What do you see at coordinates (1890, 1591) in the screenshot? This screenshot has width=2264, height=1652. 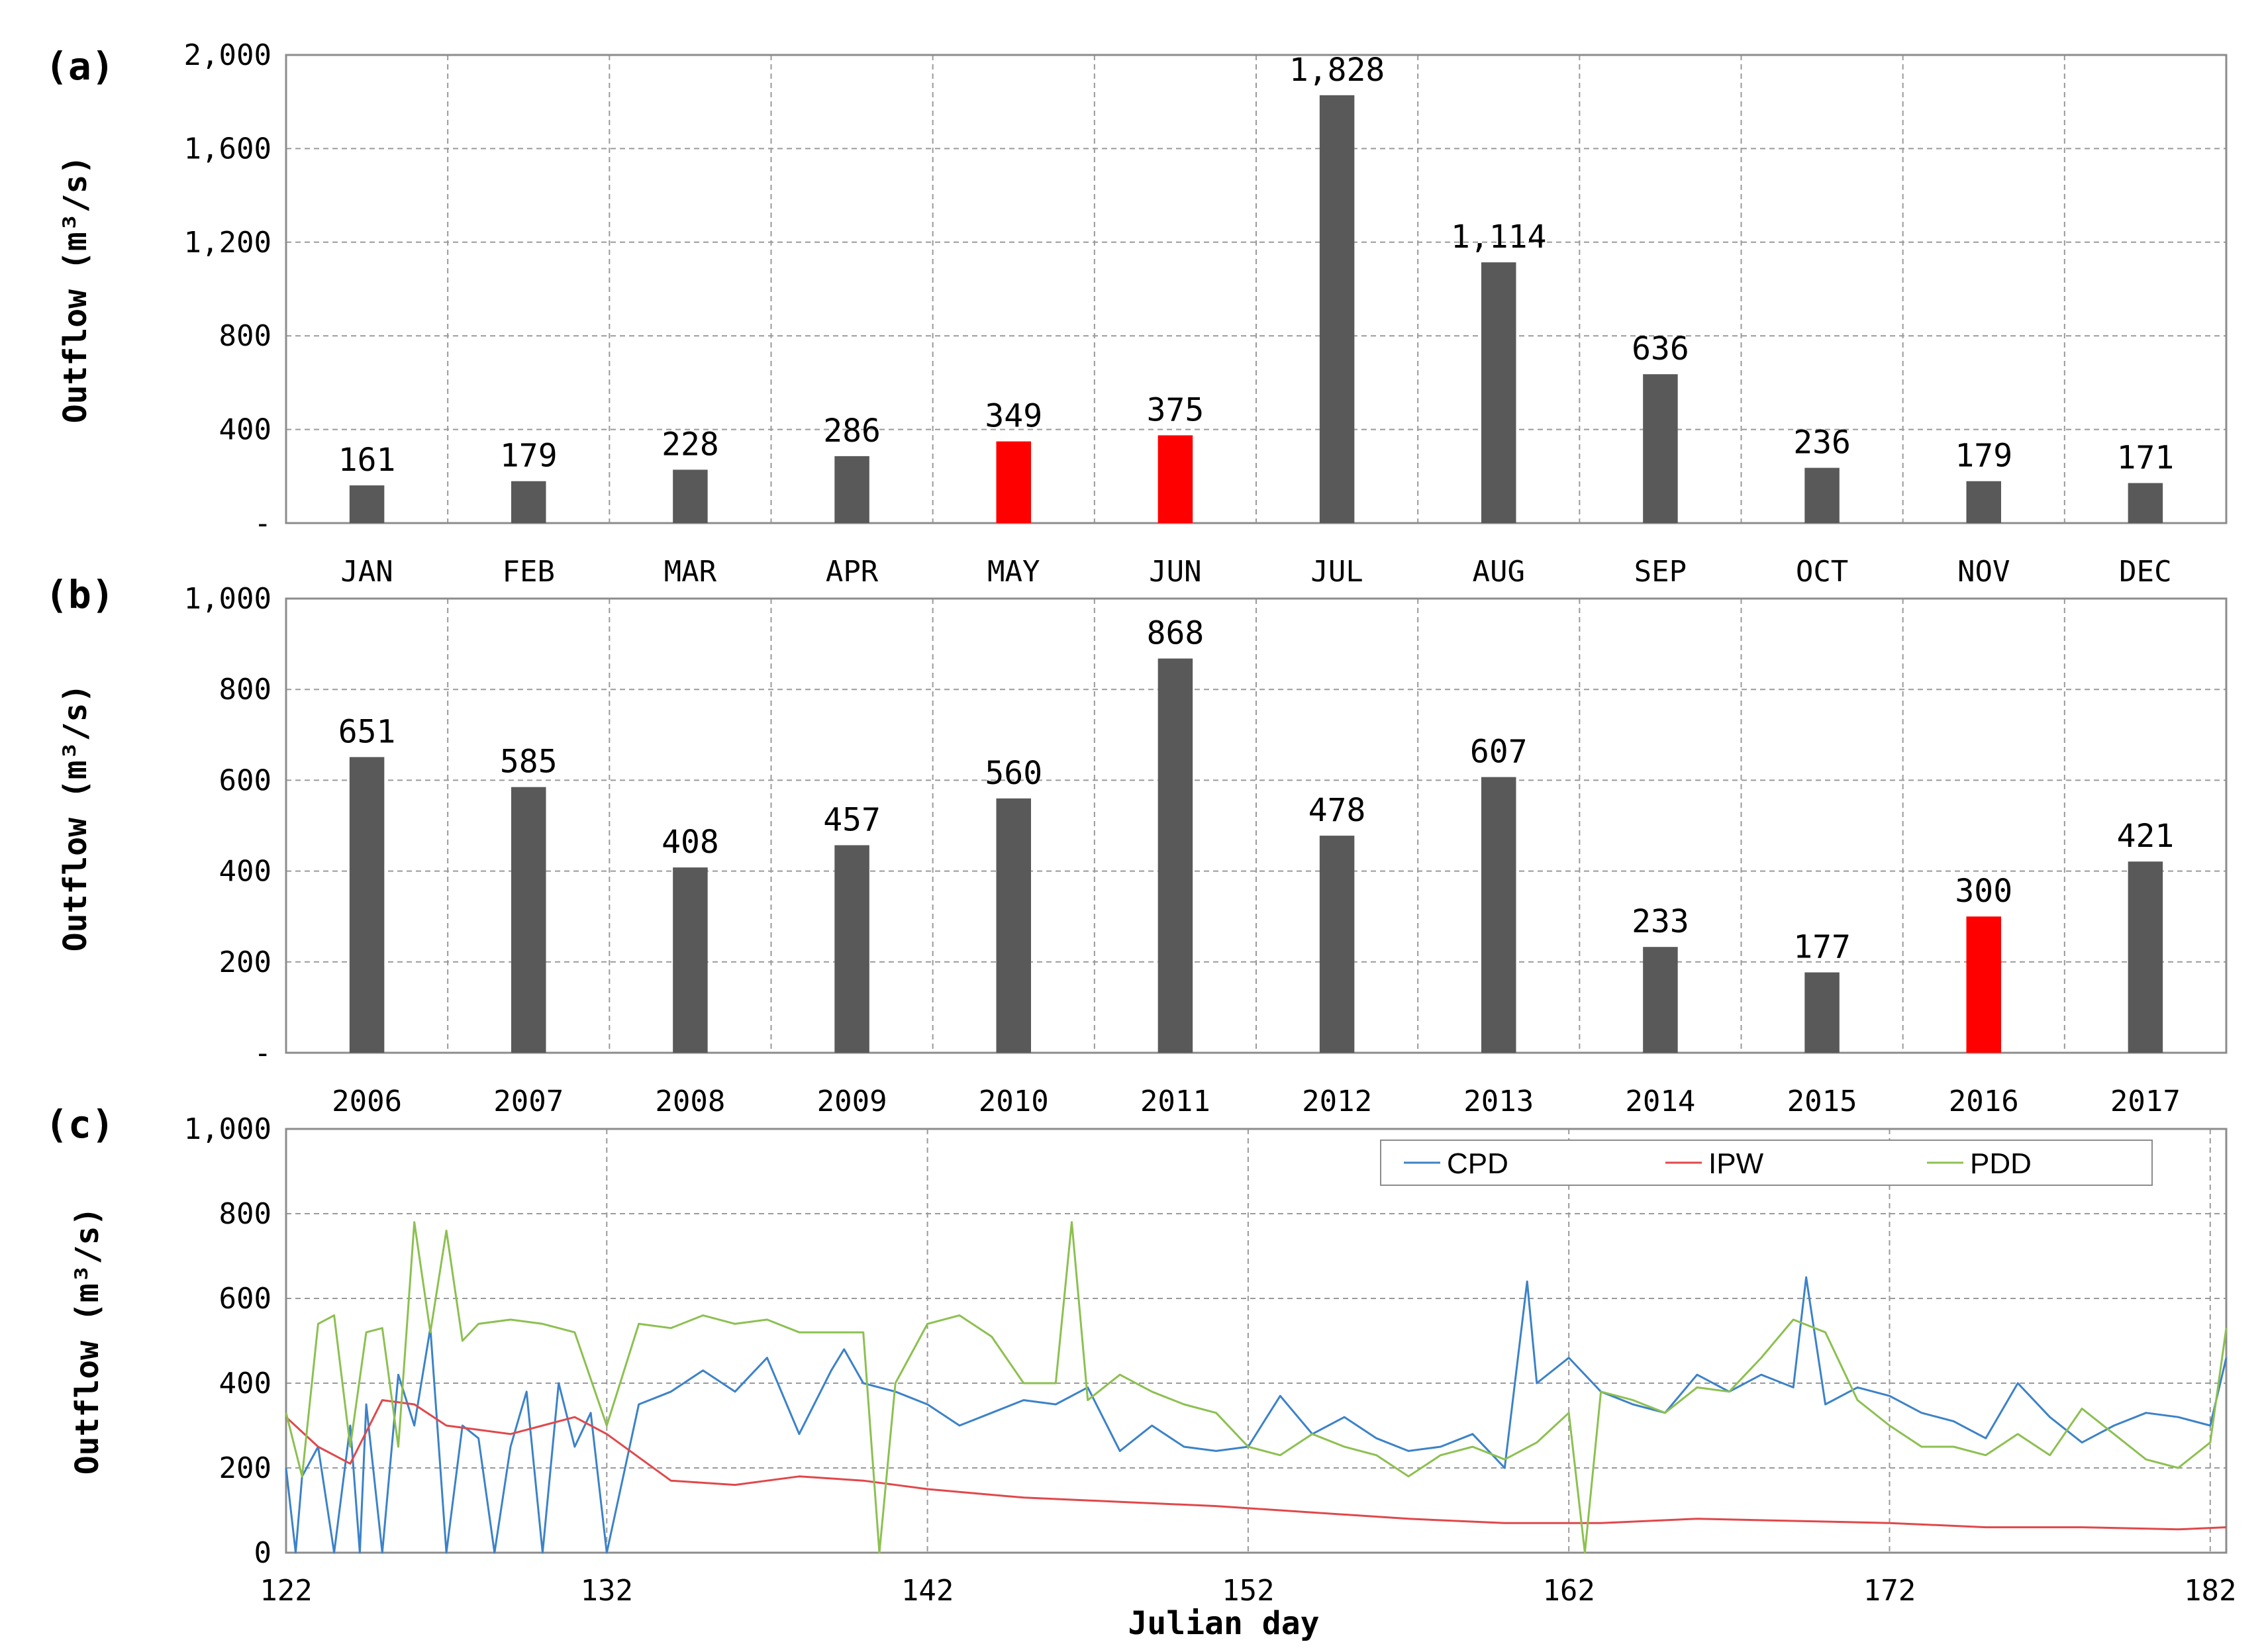 I see `x-tick-label: 172` at bounding box center [1890, 1591].